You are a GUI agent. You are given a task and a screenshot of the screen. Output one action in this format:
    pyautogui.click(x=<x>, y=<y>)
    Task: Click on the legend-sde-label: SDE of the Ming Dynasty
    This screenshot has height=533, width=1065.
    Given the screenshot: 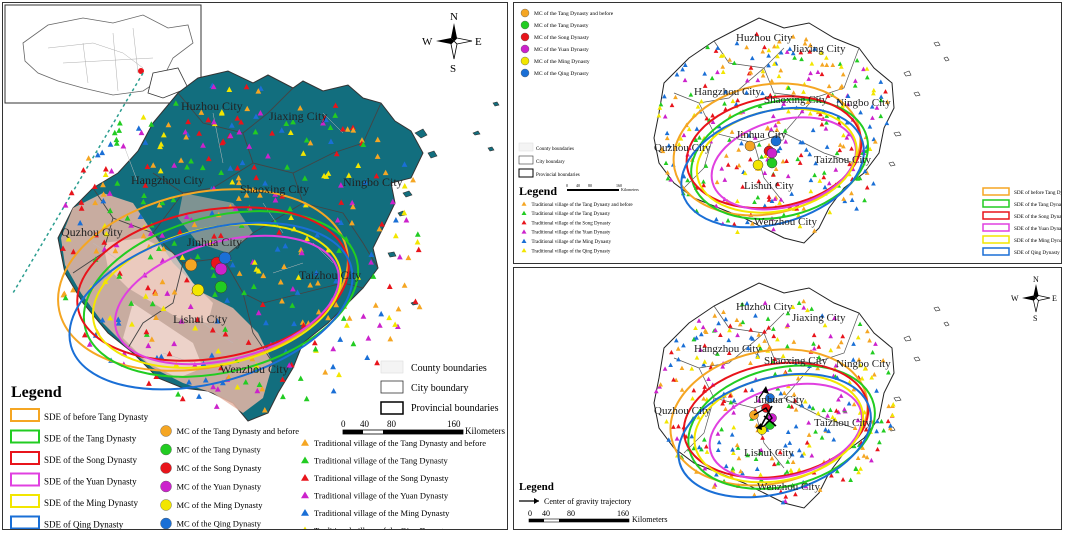 What is the action you would take?
    pyautogui.click(x=91, y=503)
    